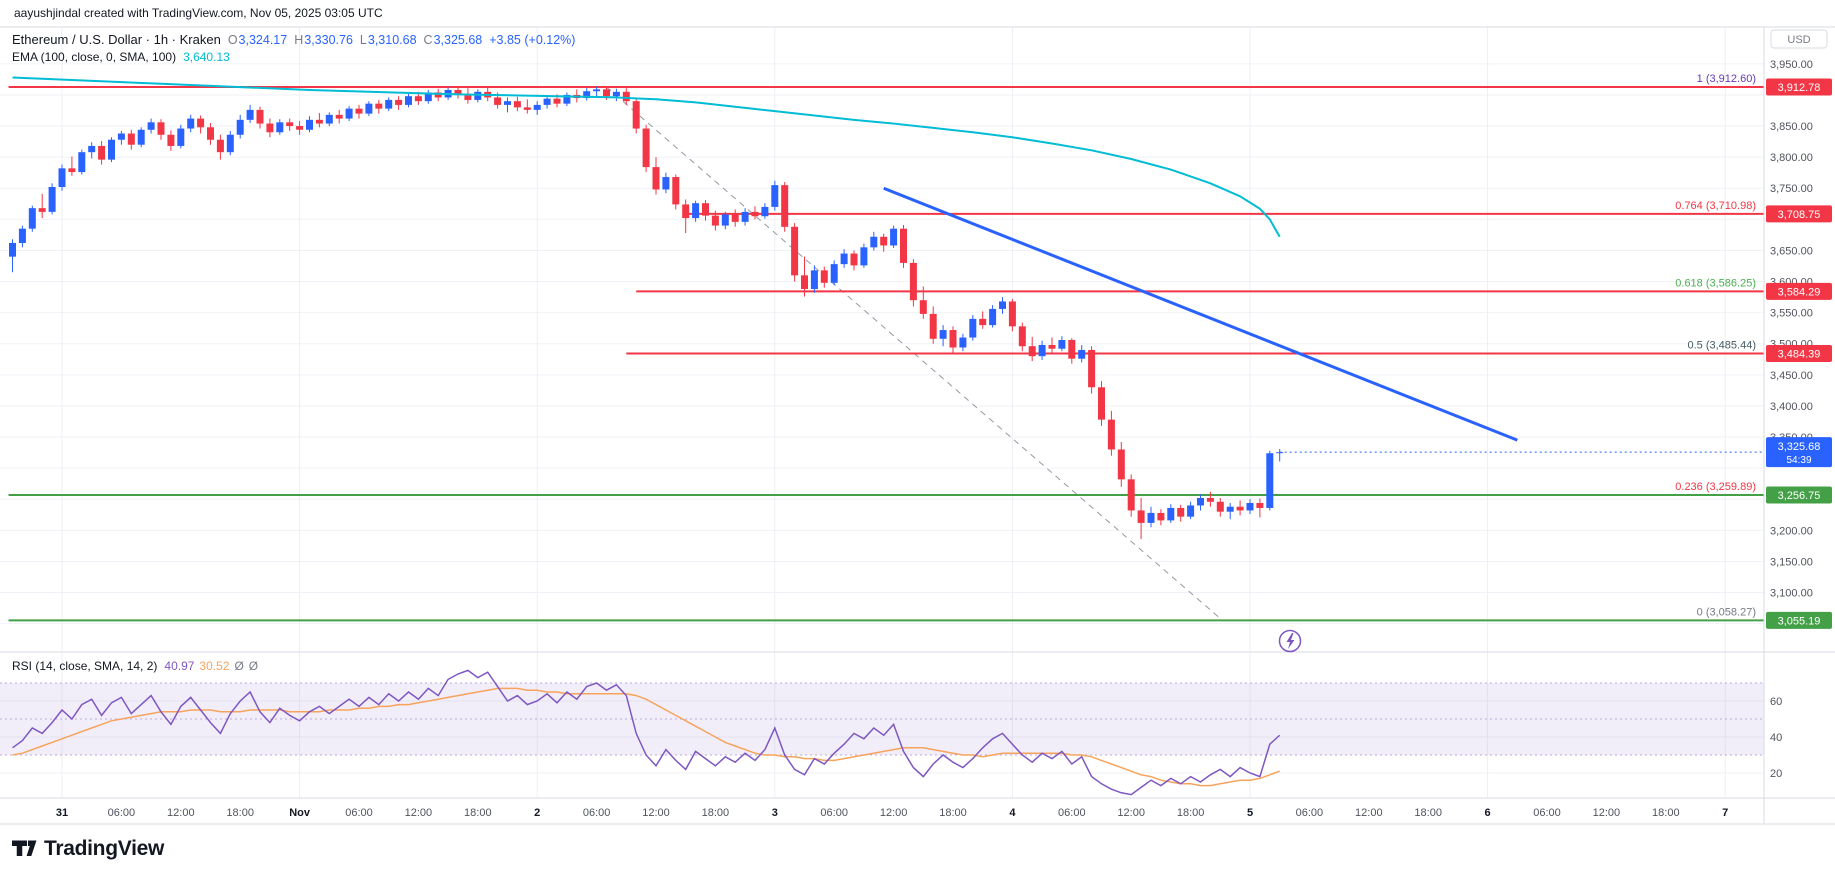  What do you see at coordinates (428, 40) in the screenshot?
I see `close-label: C` at bounding box center [428, 40].